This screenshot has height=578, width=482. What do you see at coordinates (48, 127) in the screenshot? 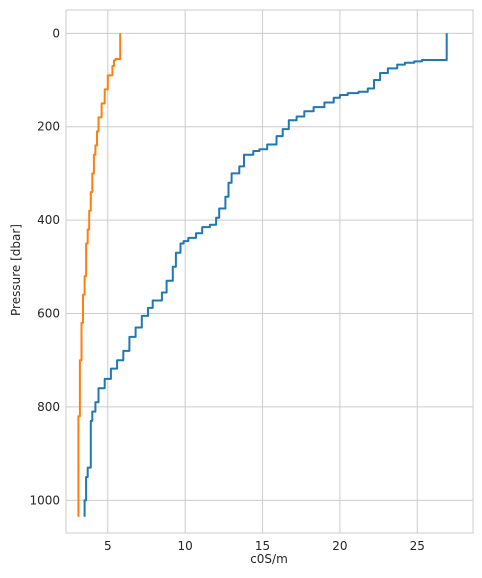
I see `y-tick-label: 200` at bounding box center [48, 127].